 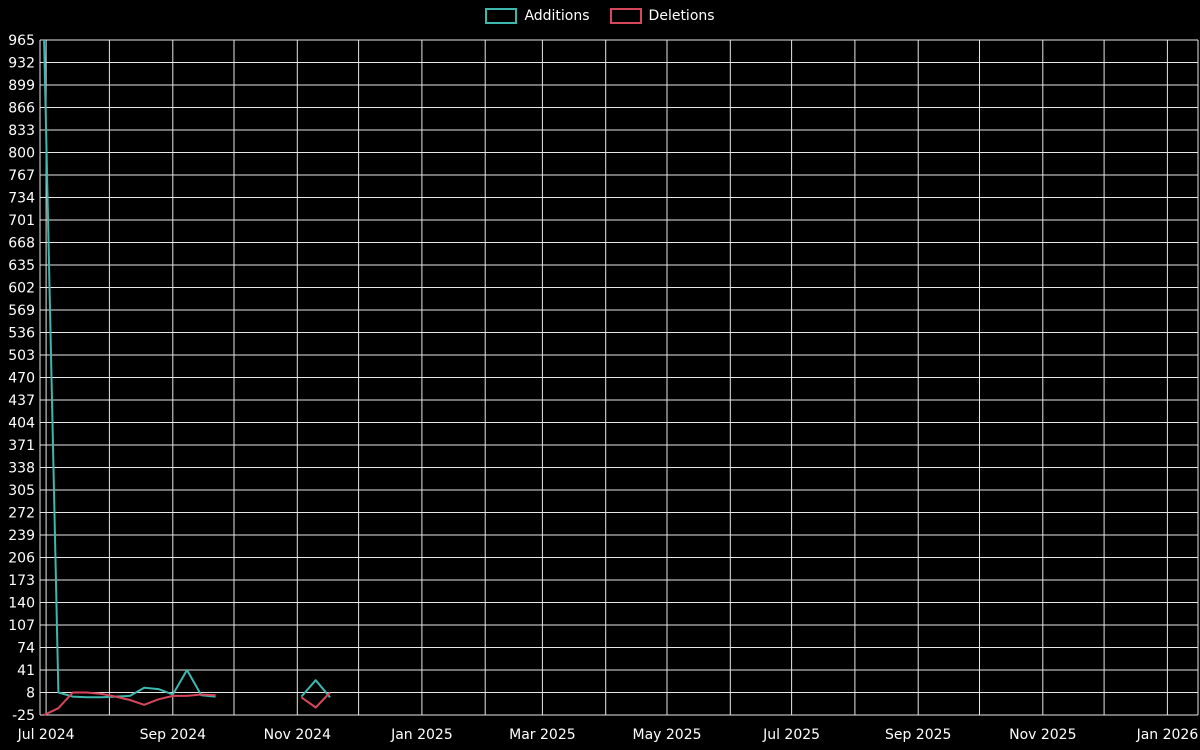 I want to click on y-tick-label: 866, so click(x=21, y=109).